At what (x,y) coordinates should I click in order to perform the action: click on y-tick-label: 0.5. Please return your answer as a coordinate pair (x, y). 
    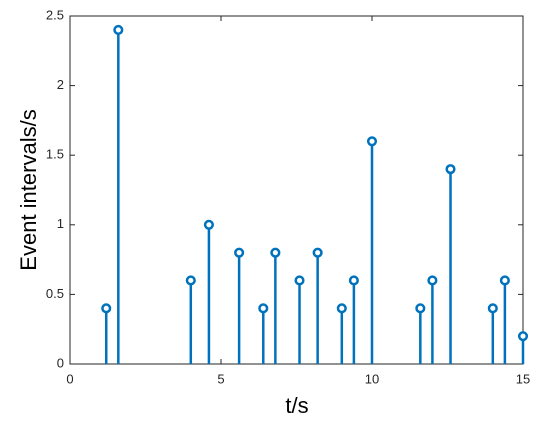
    Looking at the image, I should click on (55, 293).